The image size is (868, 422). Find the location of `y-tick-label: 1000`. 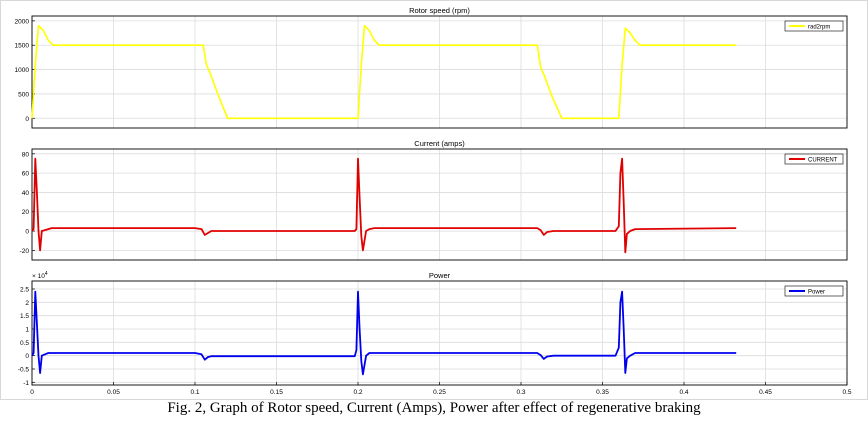

y-tick-label: 1000 is located at coordinates (22, 70).